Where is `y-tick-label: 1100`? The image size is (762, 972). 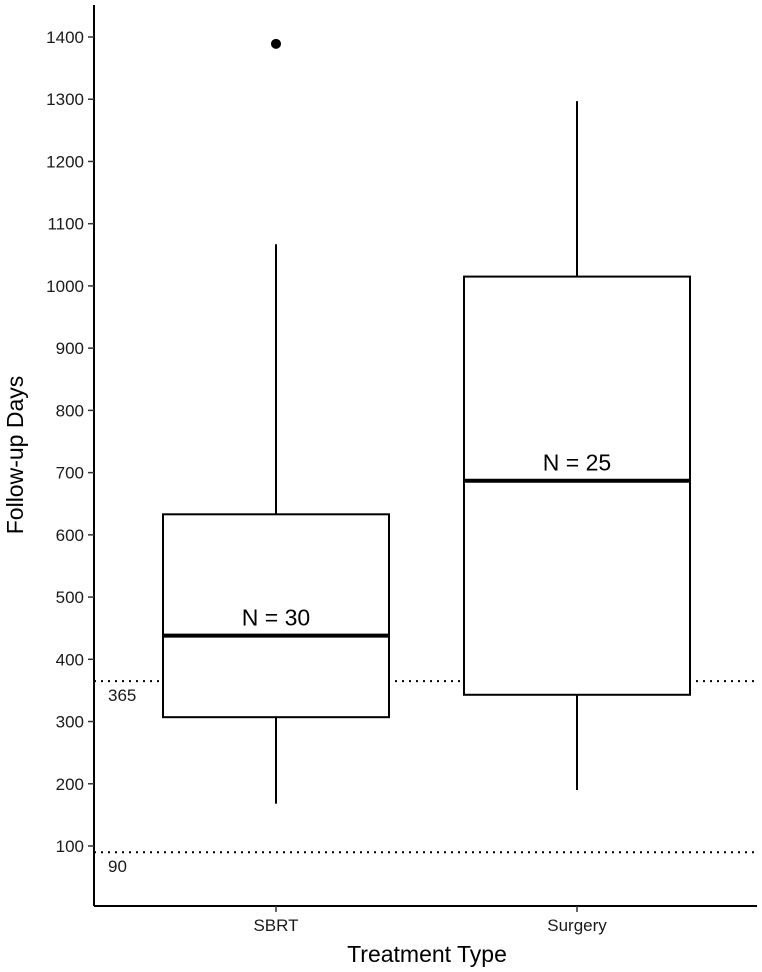
y-tick-label: 1100 is located at coordinates (65, 224).